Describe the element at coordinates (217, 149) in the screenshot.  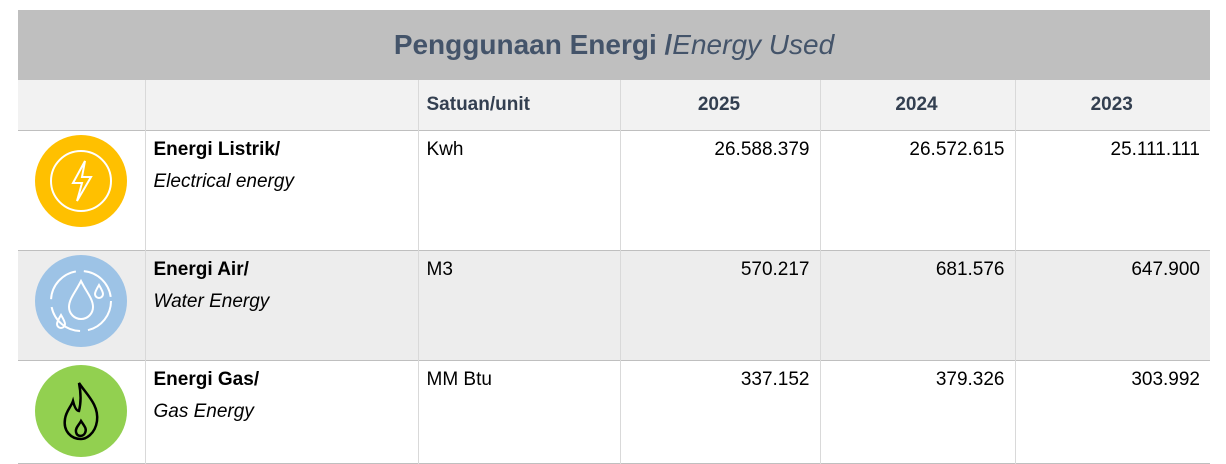
I see `row-label: Energi Listrik/` at that location.